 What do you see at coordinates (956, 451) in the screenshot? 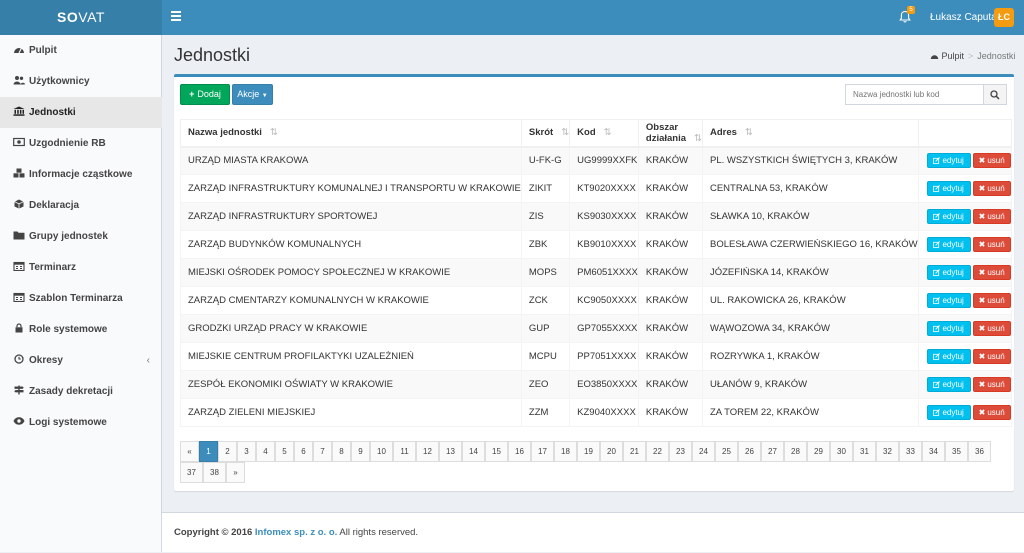
I see `pagination-page: 35` at bounding box center [956, 451].